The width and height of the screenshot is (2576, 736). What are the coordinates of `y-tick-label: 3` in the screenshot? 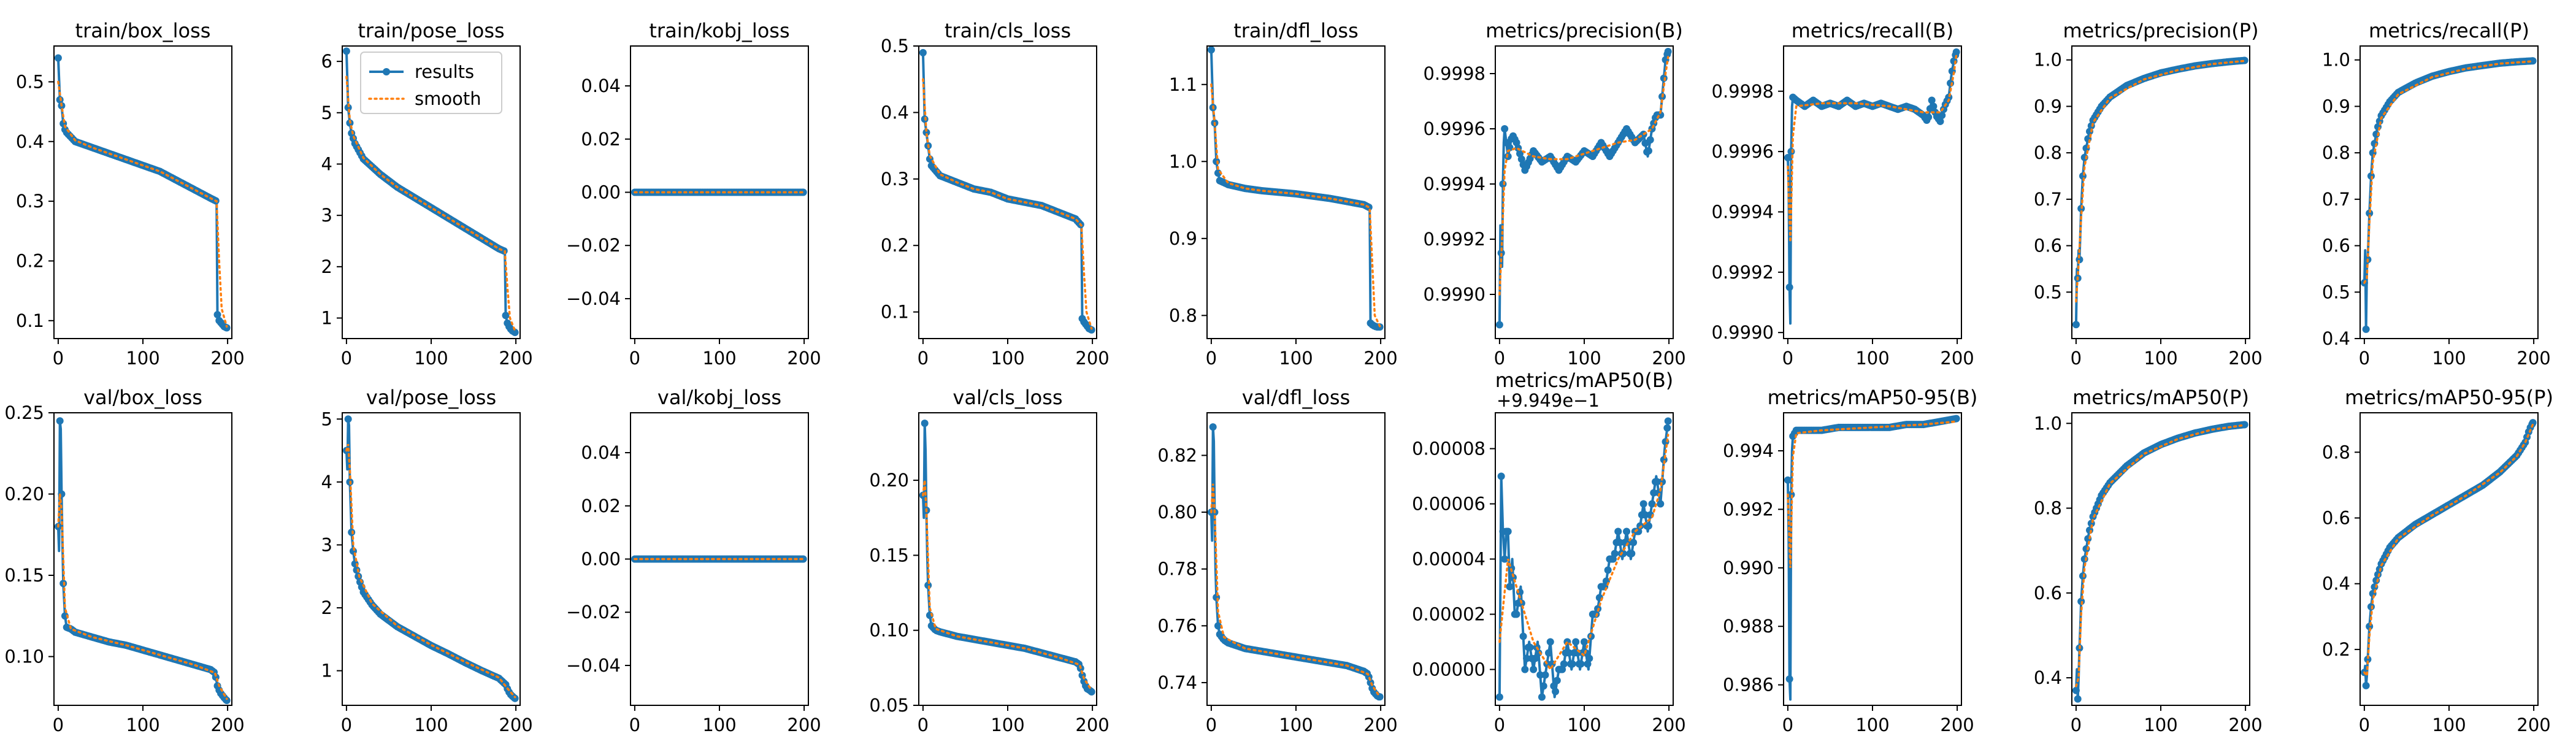 It's located at (326, 215).